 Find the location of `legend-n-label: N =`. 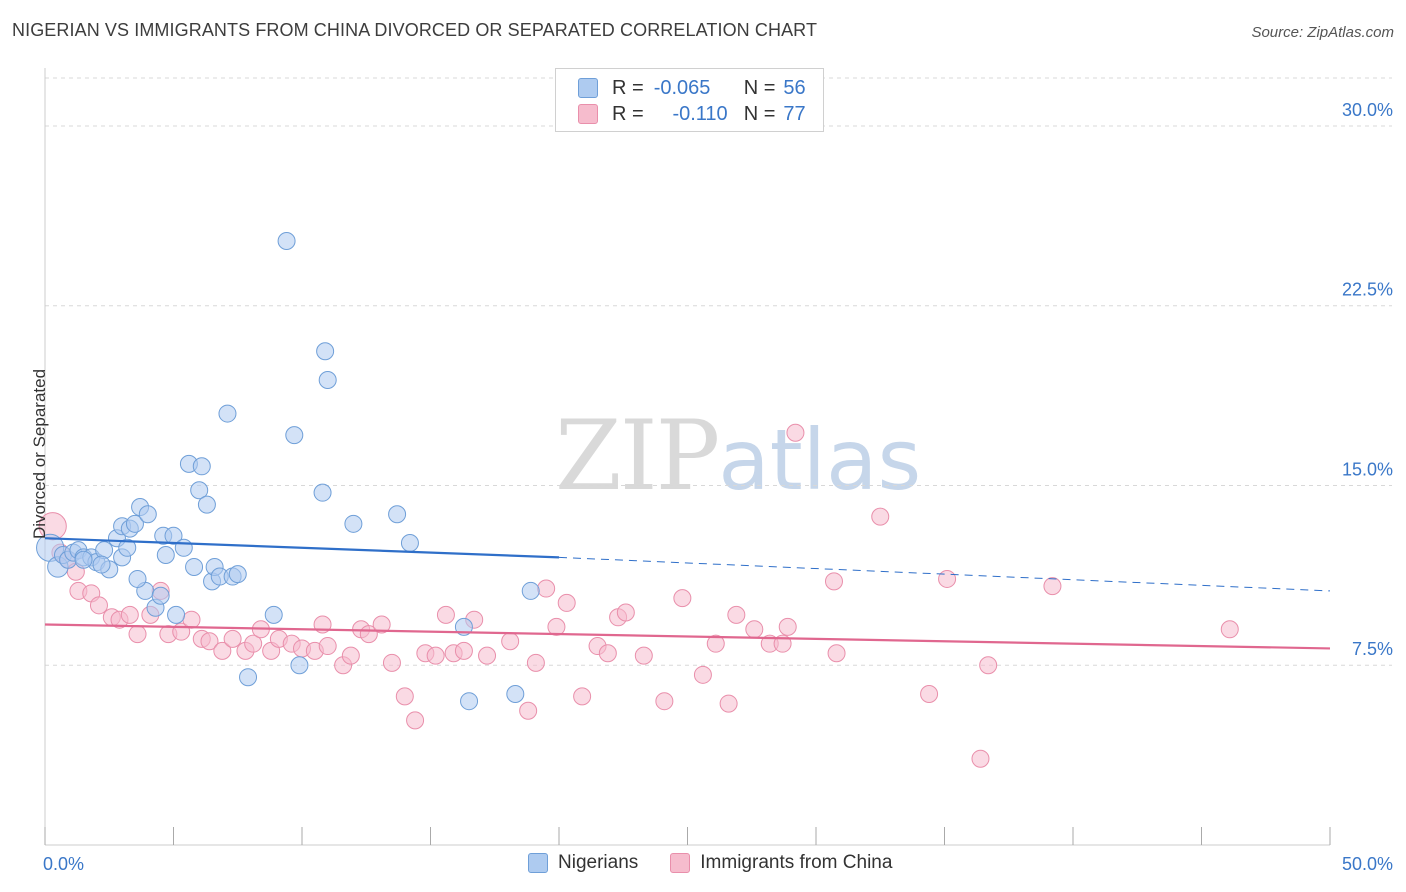

legend-n-label: N = is located at coordinates (759, 113).